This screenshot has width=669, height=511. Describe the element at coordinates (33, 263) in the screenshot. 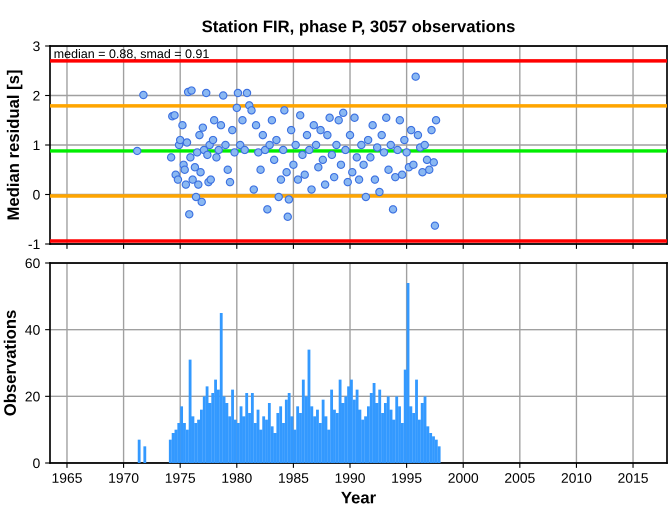

I see `y-tick-label: 60` at that location.